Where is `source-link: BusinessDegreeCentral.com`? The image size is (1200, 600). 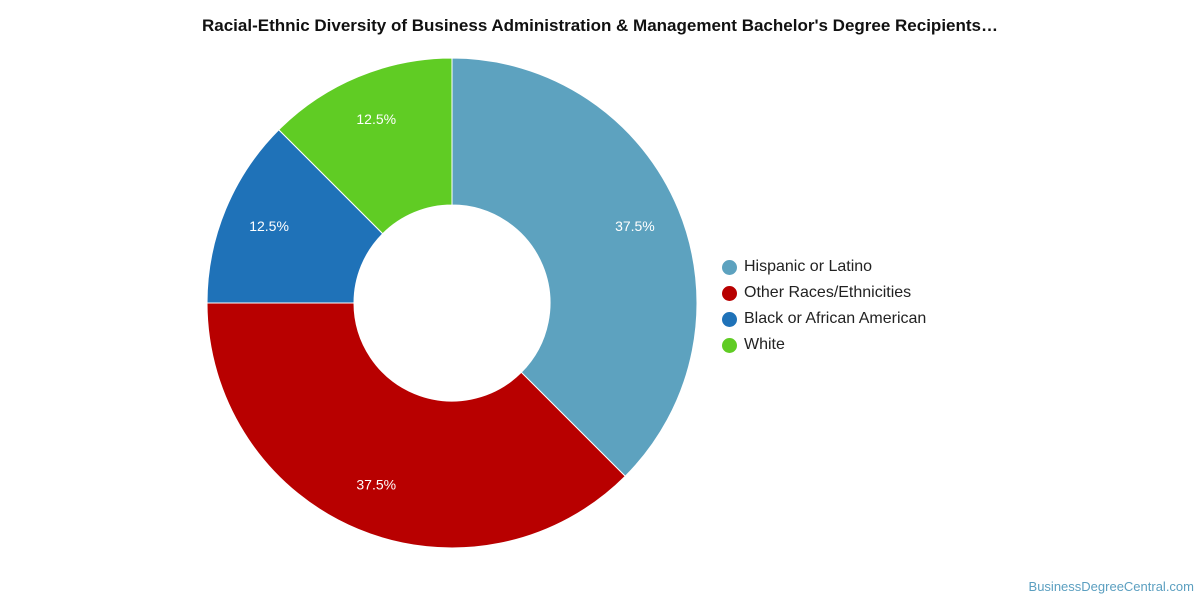
source-link: BusinessDegreeCentral.com is located at coordinates (1111, 586).